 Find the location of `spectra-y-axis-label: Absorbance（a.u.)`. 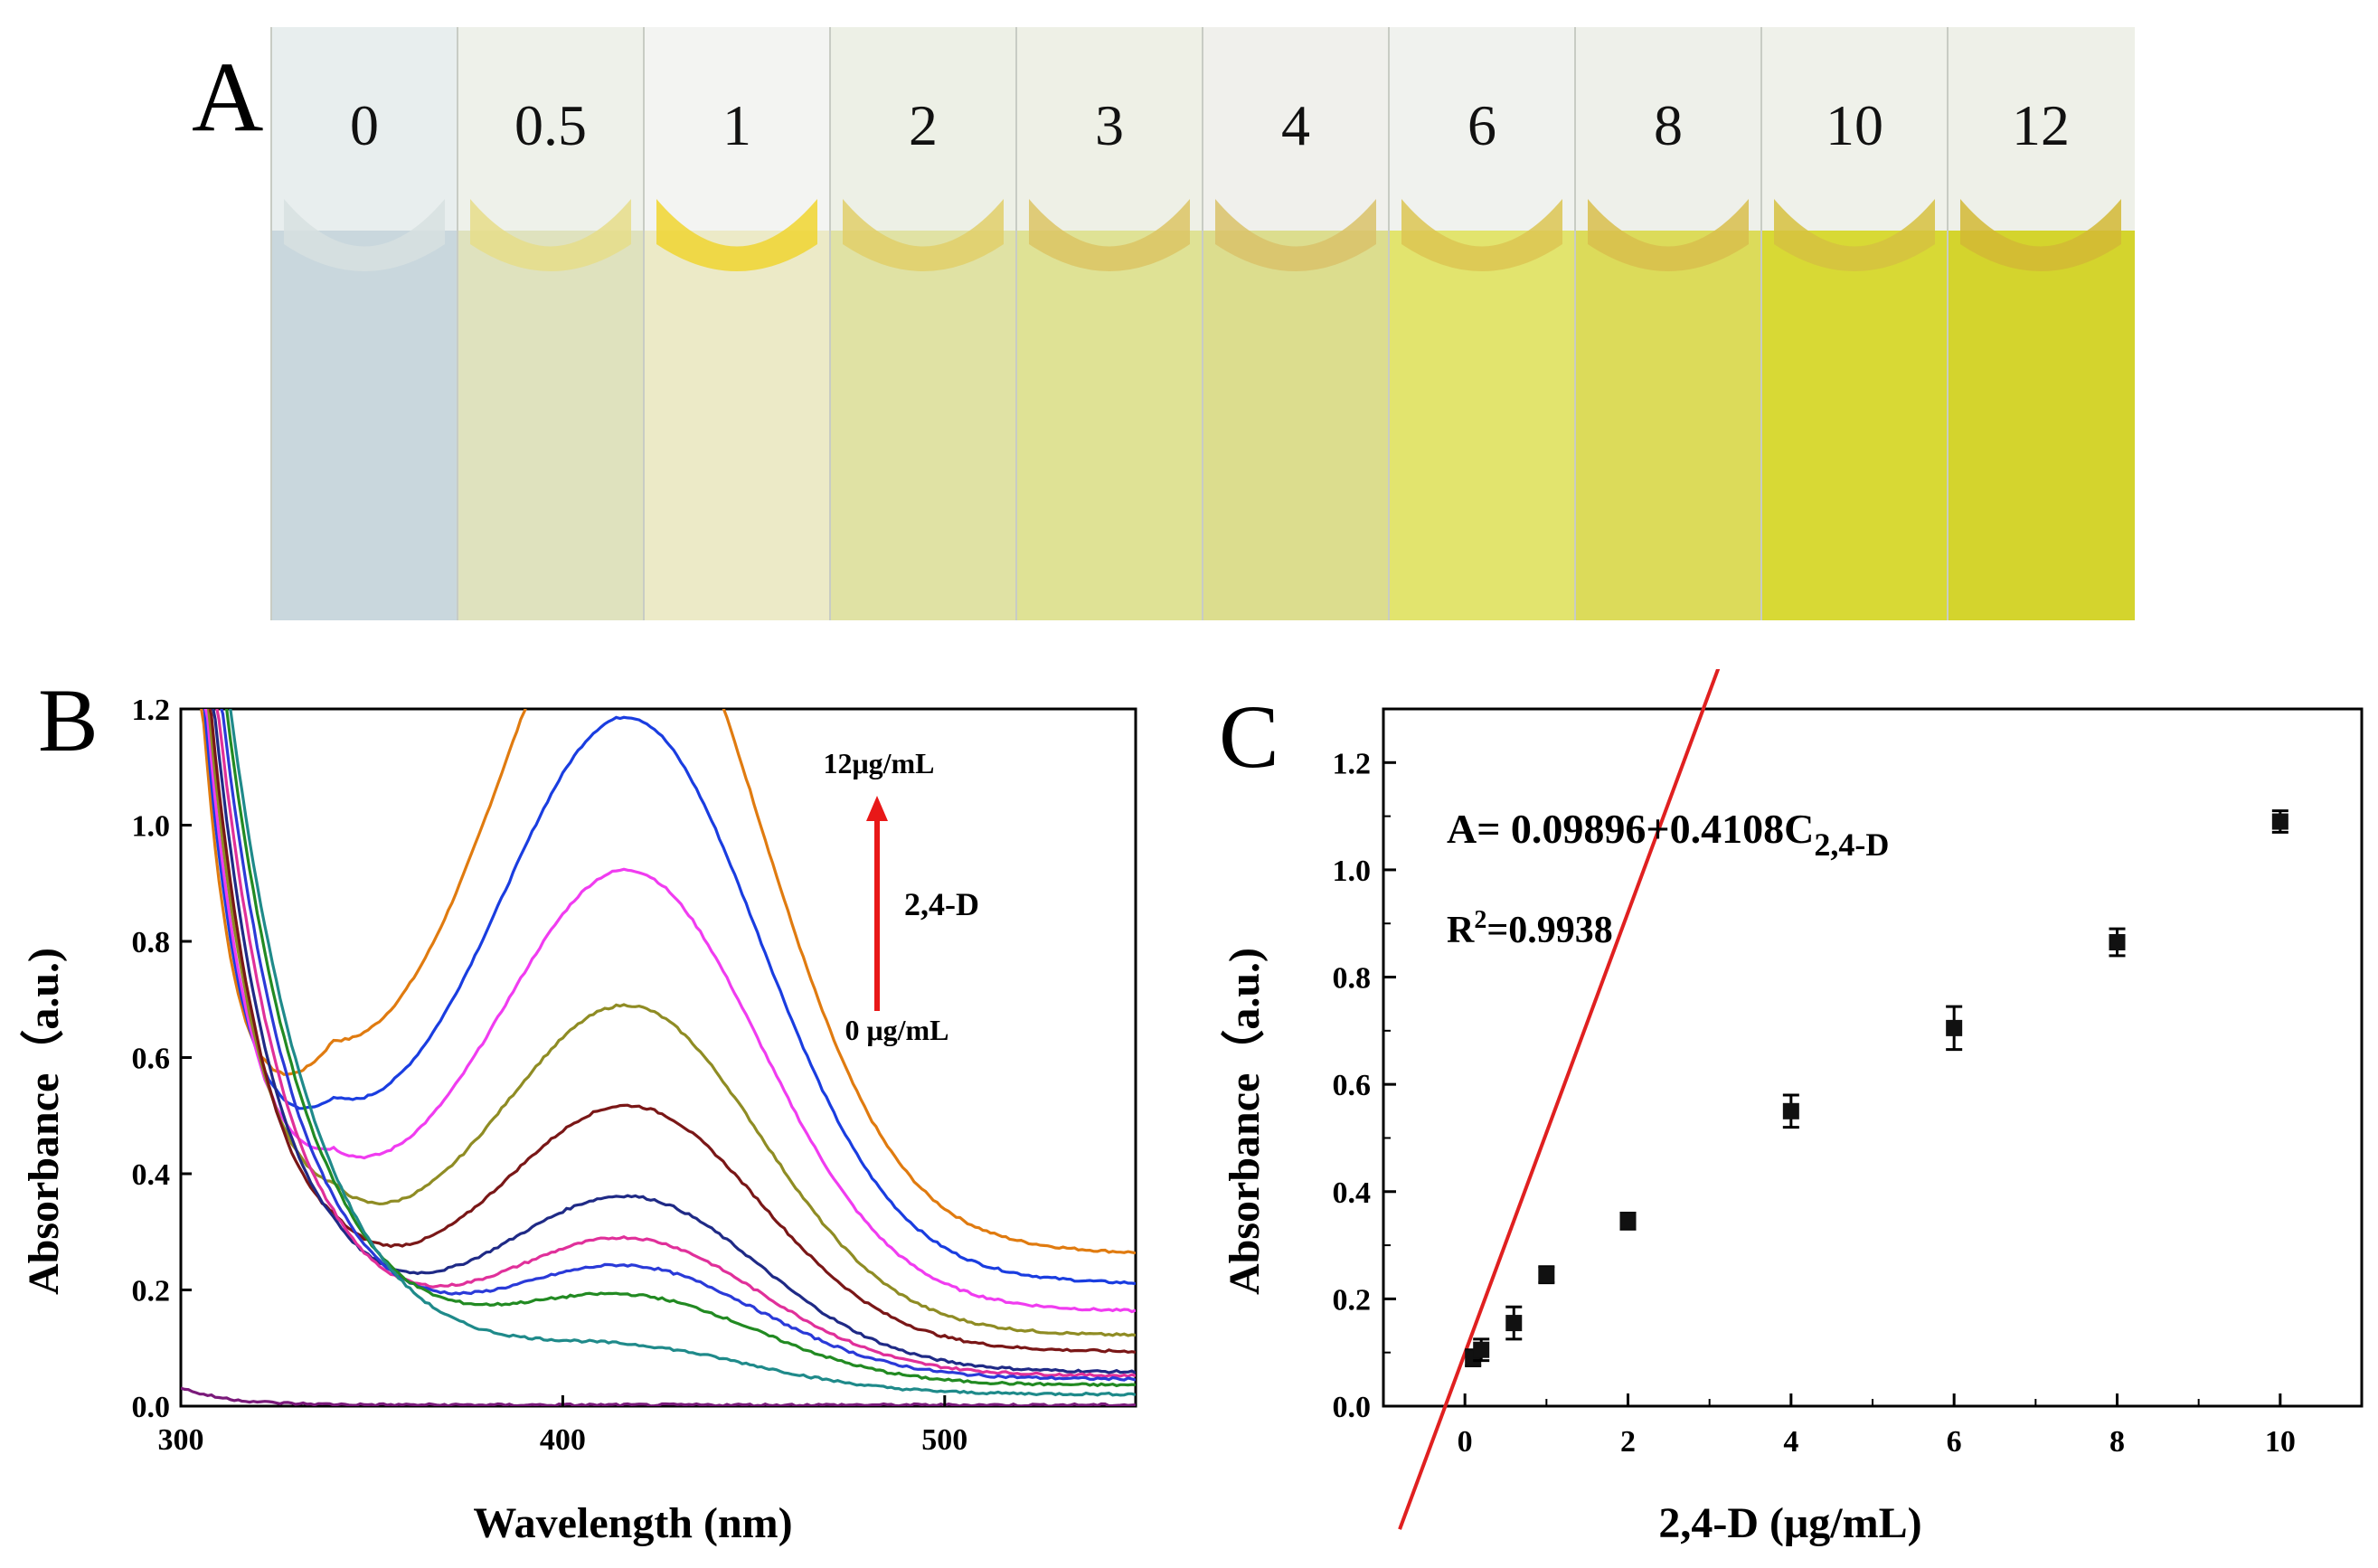

spectra-y-axis-label: Absorbance（a.u.) is located at coordinates (44, 1121).